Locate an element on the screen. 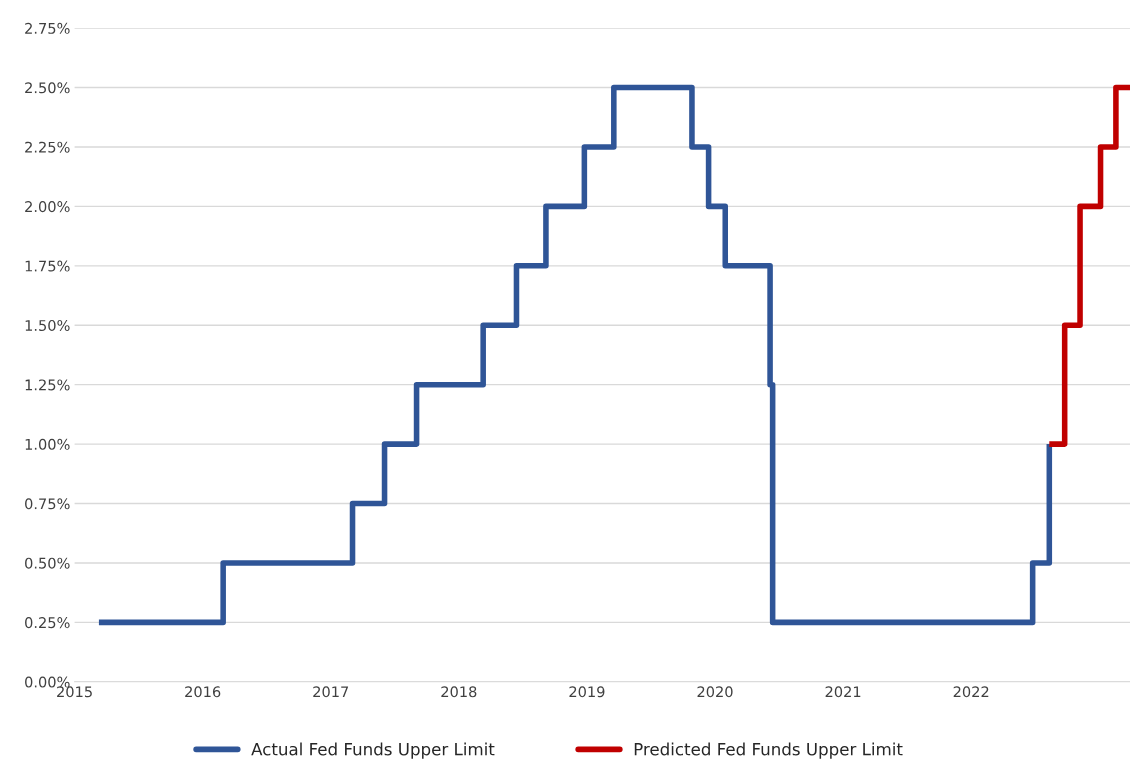  x-tick-label: 2018 is located at coordinates (459, 692).